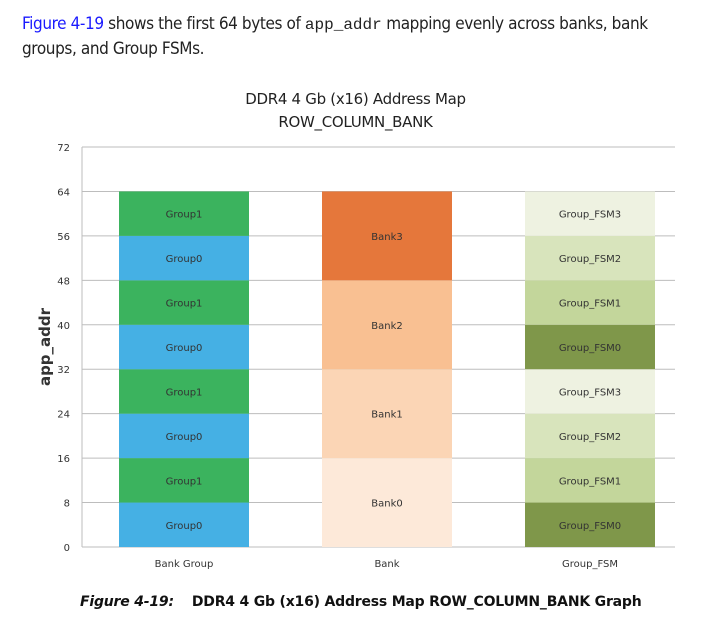  What do you see at coordinates (184, 564) in the screenshot?
I see `x-category-label: Bank Group` at bounding box center [184, 564].